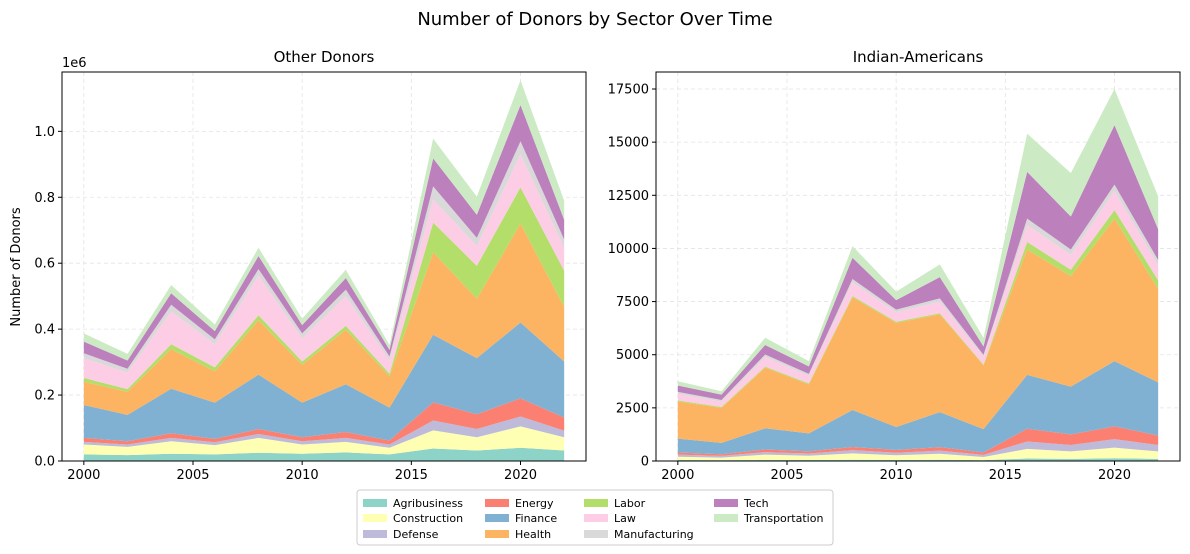  Describe the element at coordinates (16, 267) in the screenshot. I see `y-axis-label: Number of Donors` at that location.